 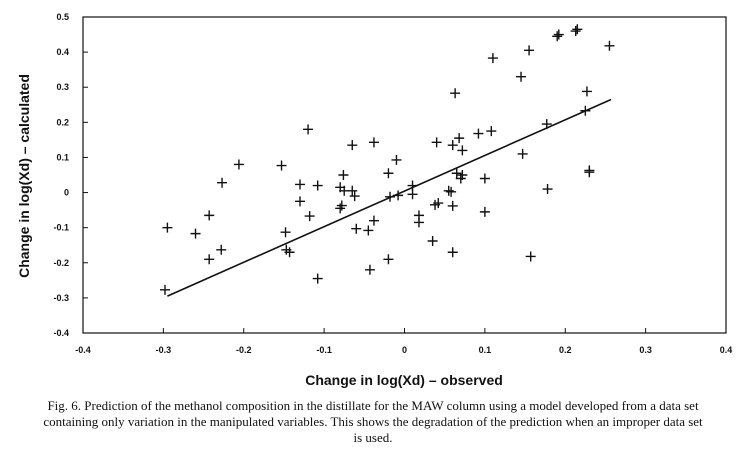 What do you see at coordinates (244, 350) in the screenshot?
I see `x-tick-label: -0.2` at bounding box center [244, 350].